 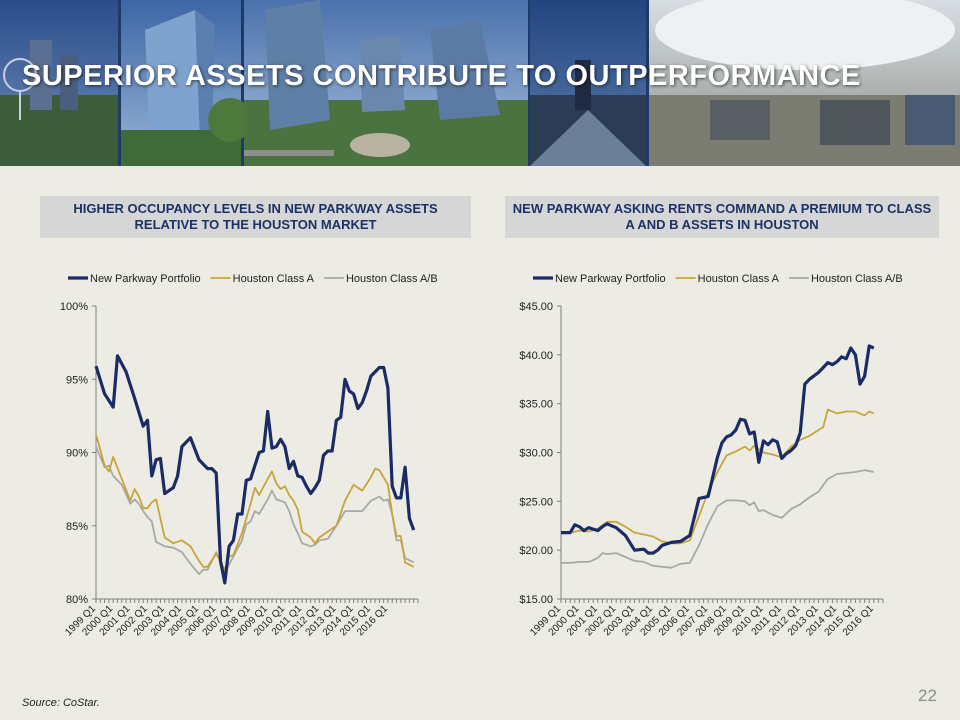 I want to click on sphere-sculpture-skyline-photo, so click(x=59, y=83).